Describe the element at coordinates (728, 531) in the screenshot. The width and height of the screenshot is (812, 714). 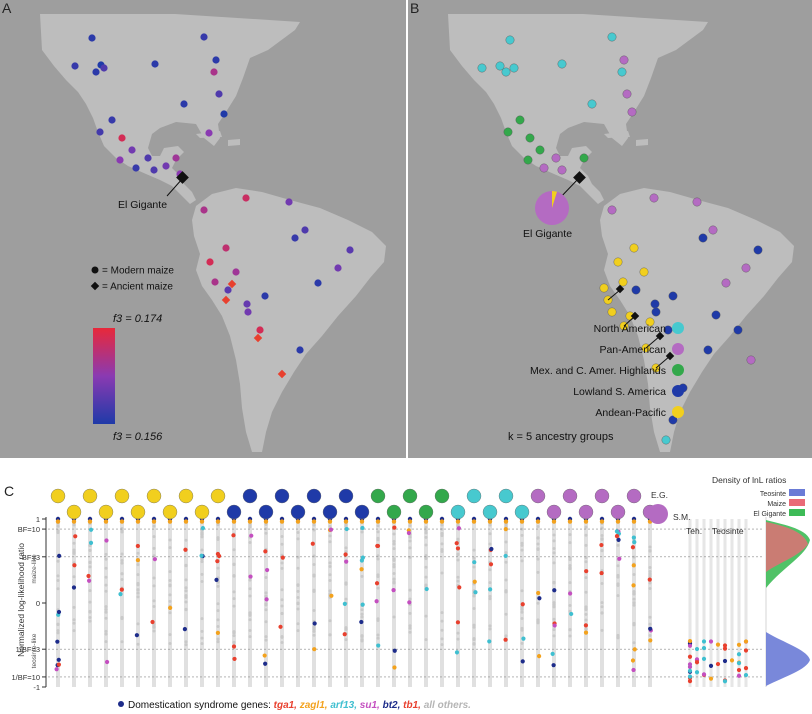
I see `panel-c-teosinte-label: Teosinte` at that location.